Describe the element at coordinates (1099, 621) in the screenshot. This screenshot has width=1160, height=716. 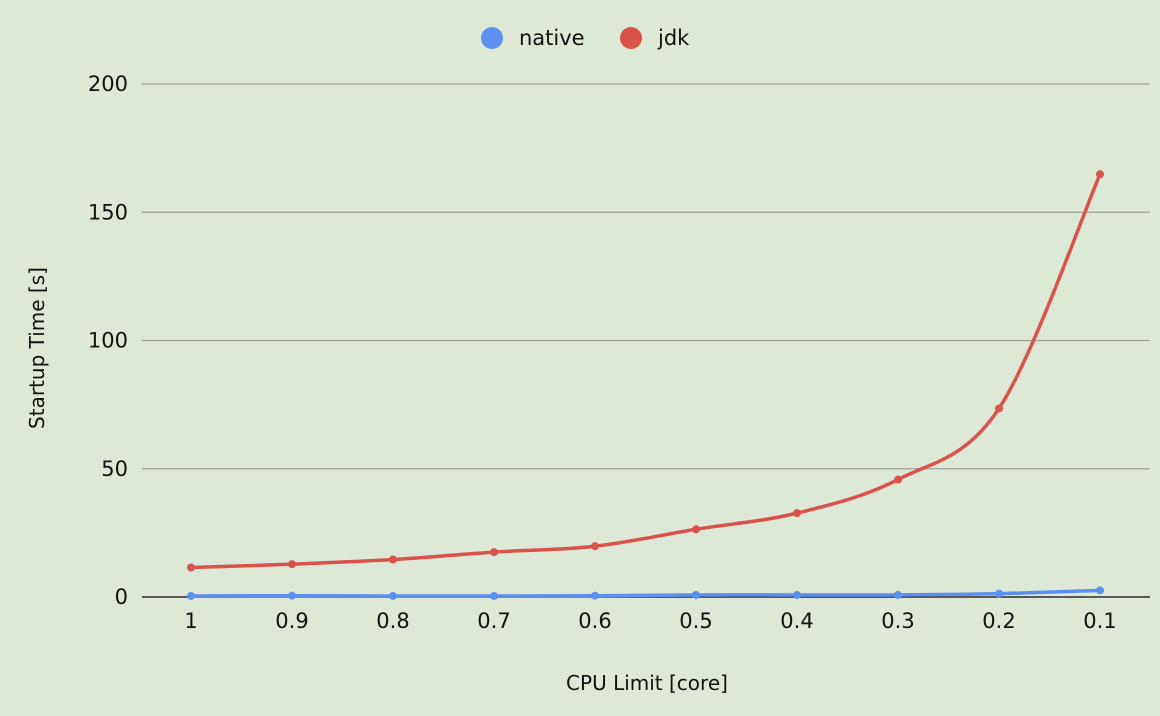
I see `x-tick-label: 0.1` at that location.